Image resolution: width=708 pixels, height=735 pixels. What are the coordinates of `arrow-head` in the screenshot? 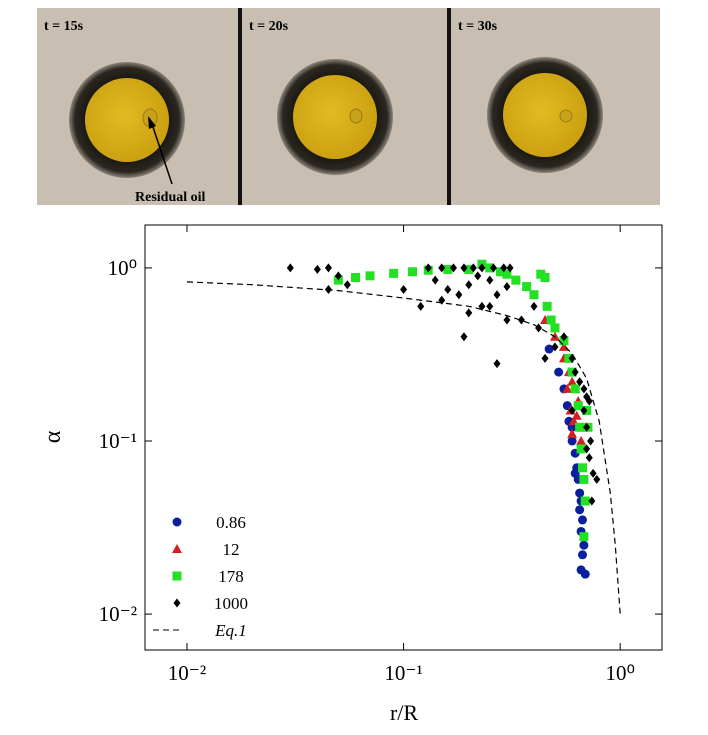 It's located at (152, 122).